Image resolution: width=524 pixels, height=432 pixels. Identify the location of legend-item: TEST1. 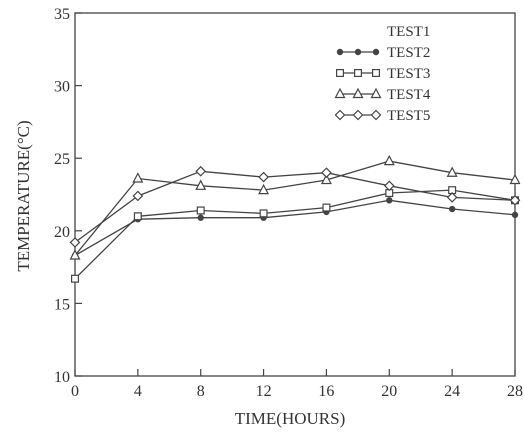
(408, 32).